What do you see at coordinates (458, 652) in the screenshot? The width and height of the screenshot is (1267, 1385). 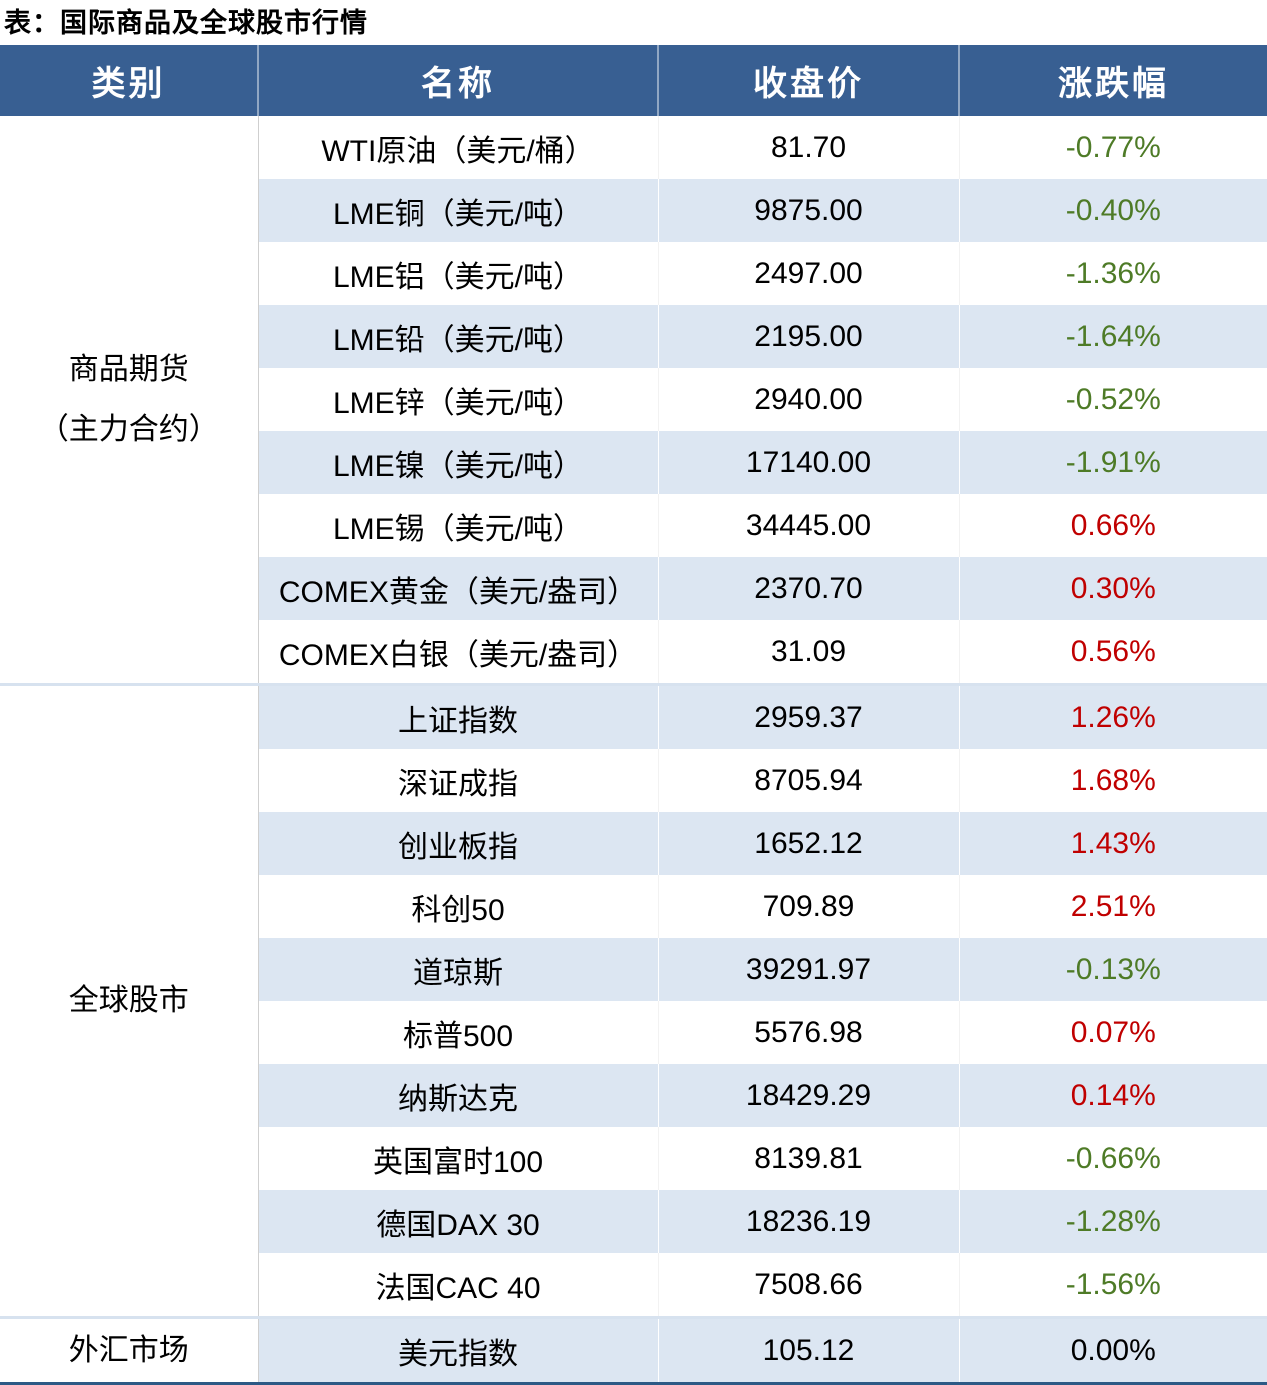 I see `instrument-name-cell: COMEX白银（美元/盎司）` at bounding box center [458, 652].